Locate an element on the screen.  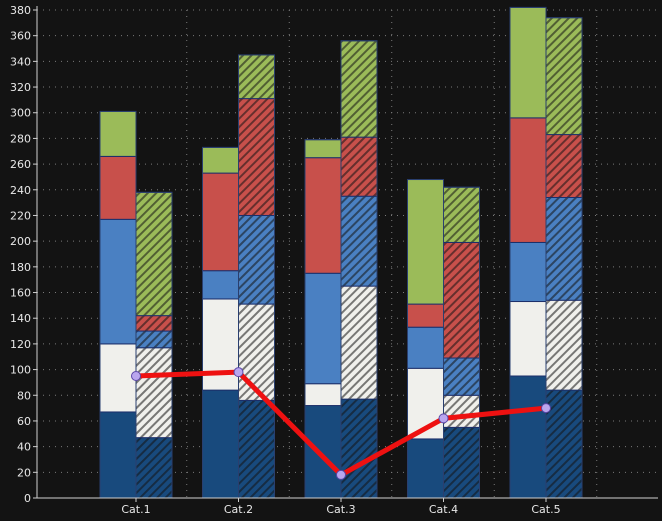
y-tick-label: 0 is located at coordinates (27, 498).